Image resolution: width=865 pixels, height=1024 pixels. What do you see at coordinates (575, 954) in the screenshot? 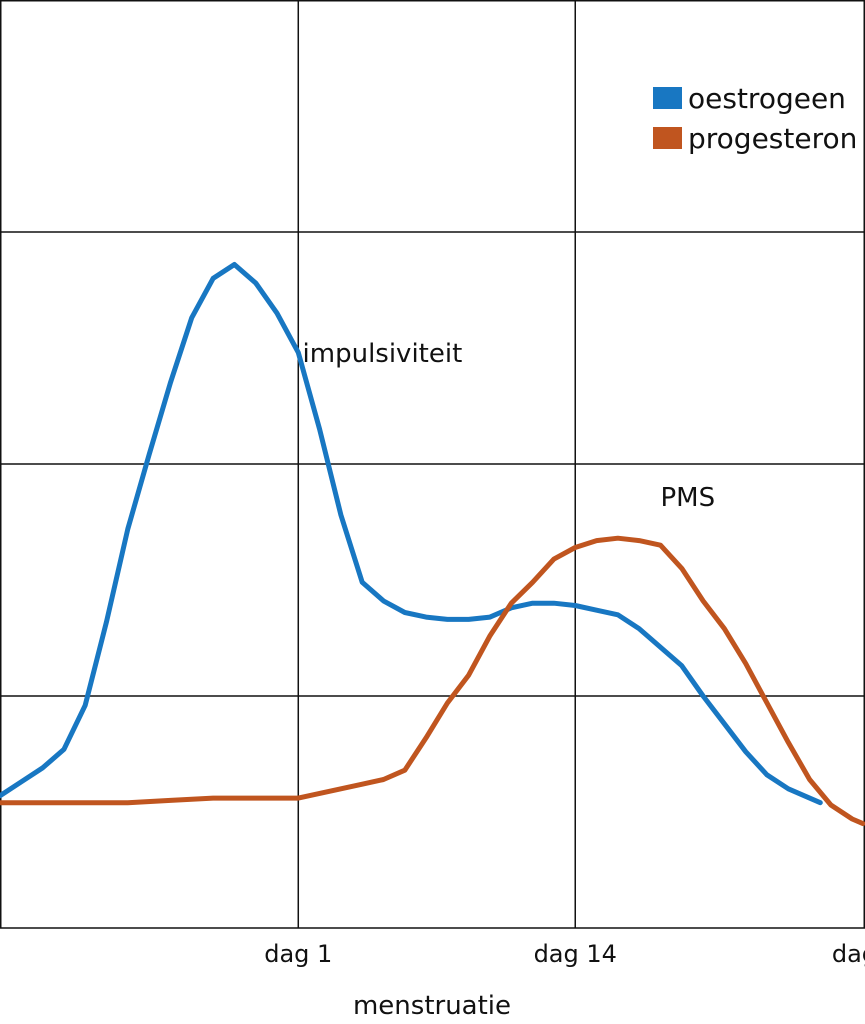
I see `x-tick-label: dag 14` at bounding box center [575, 954].